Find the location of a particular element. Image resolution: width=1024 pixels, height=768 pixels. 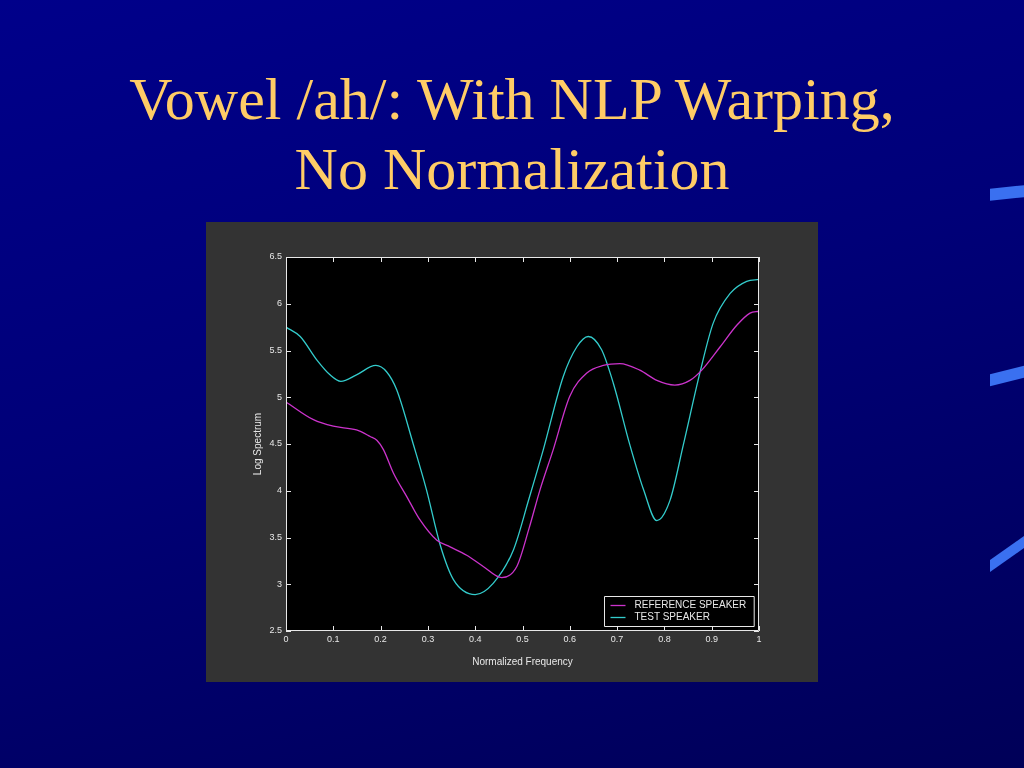

x-tick-label: 0.3 is located at coordinates (428, 638).